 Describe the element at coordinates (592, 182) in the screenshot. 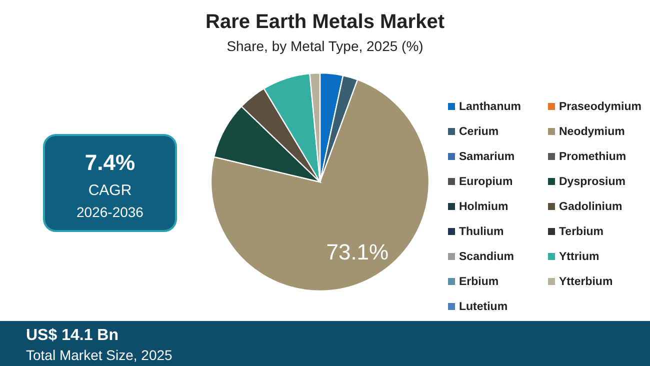

I see `legend-label: Dysprosium` at that location.